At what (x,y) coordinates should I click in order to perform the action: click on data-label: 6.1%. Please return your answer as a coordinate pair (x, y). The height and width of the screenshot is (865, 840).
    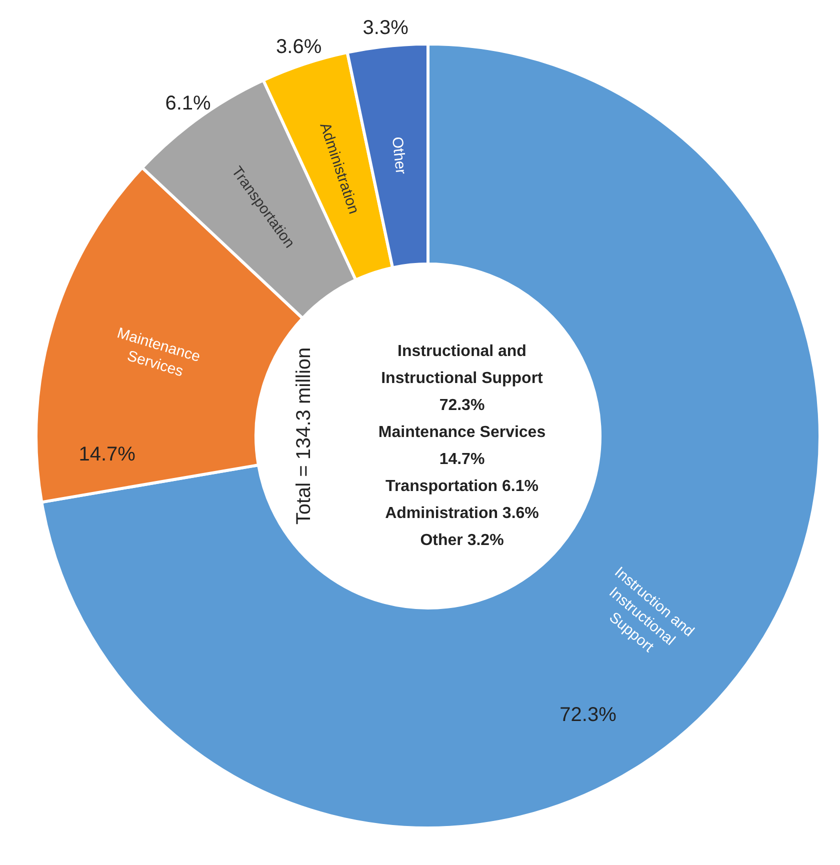
    Looking at the image, I should click on (188, 103).